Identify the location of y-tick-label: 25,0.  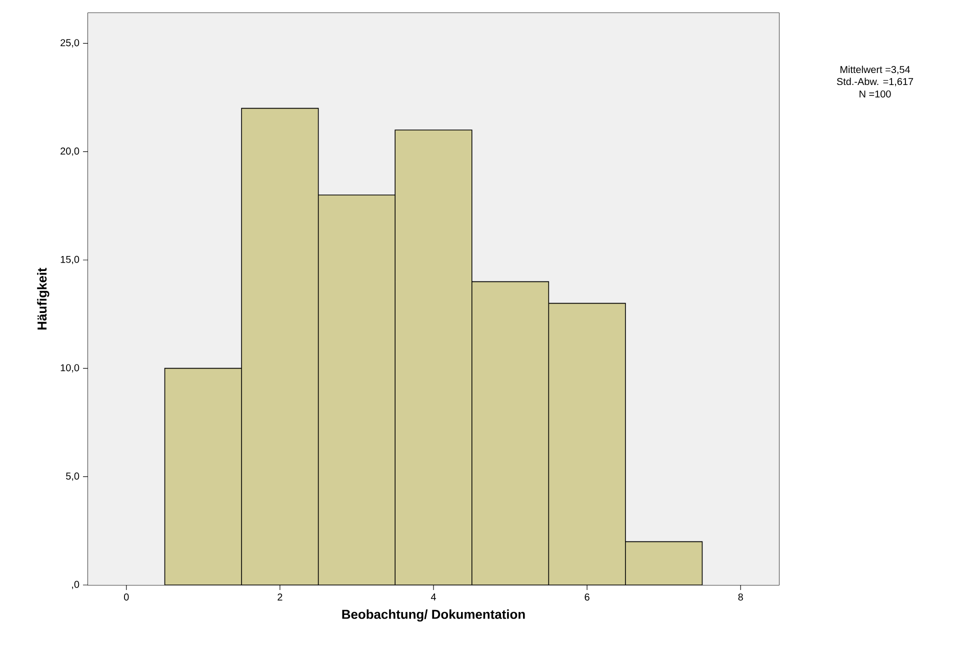
(70, 43).